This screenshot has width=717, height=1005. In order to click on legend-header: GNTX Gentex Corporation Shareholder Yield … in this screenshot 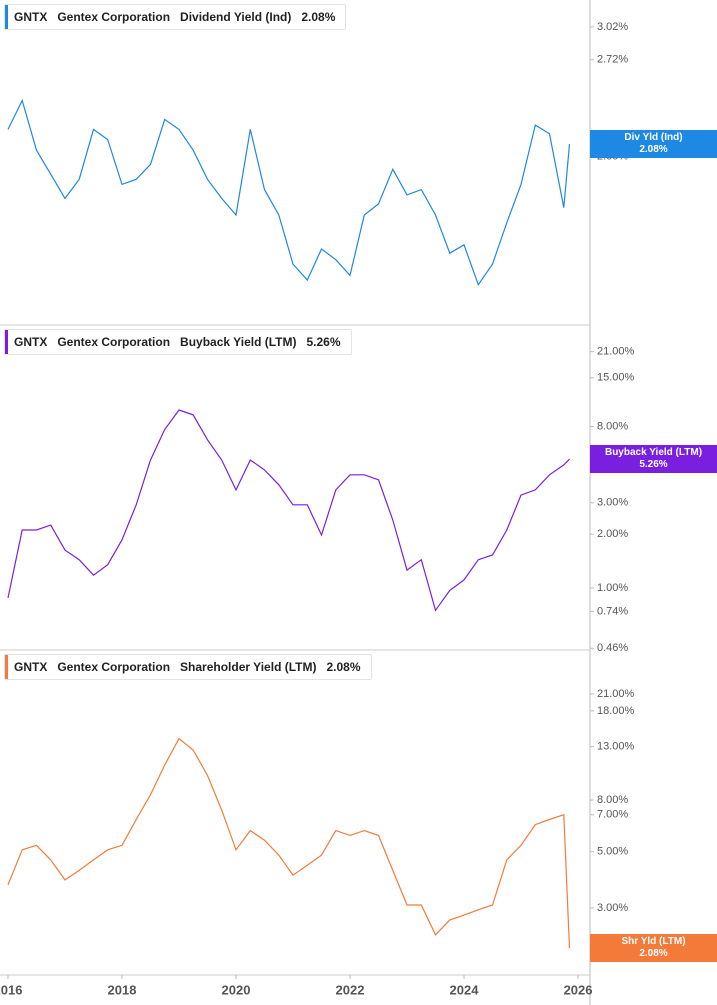, I will do `click(188, 667)`.